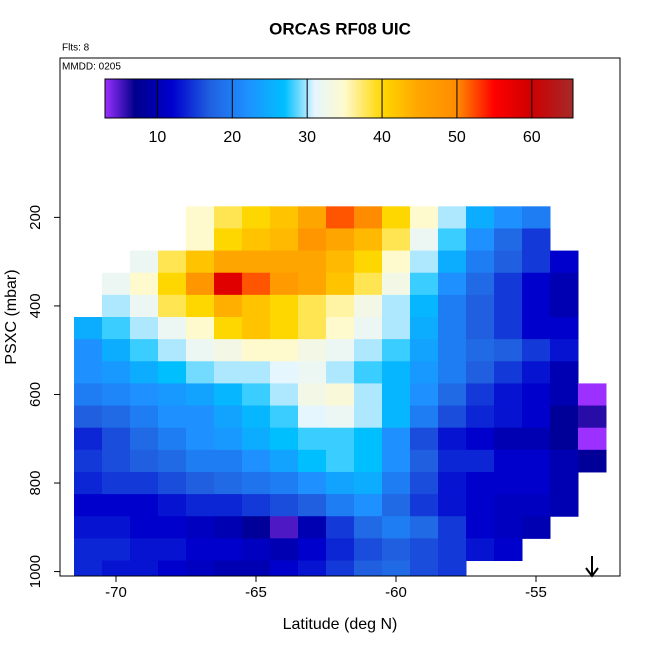 This screenshot has height=655, width=650. I want to click on colorbar-tick-label: 40, so click(382, 137).